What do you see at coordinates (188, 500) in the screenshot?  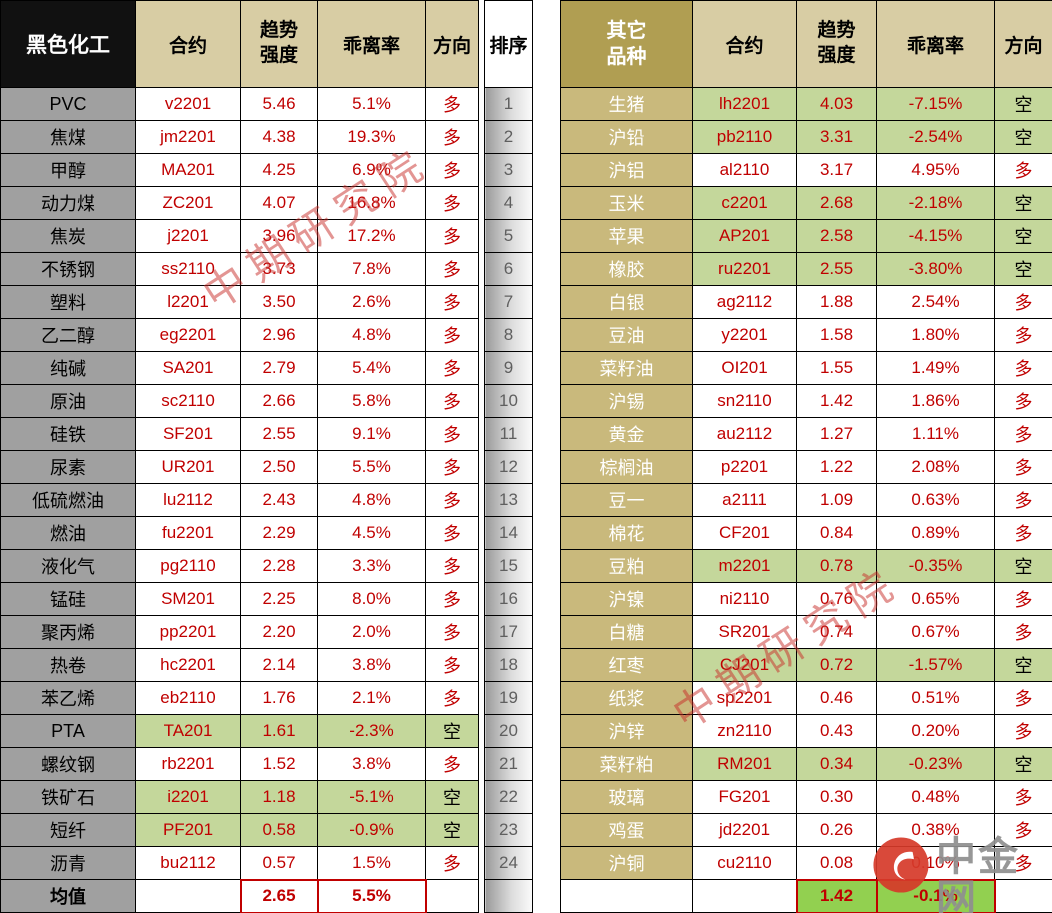 I see `contract-cell: lu2112` at bounding box center [188, 500].